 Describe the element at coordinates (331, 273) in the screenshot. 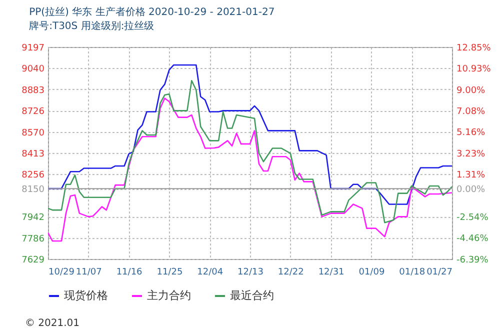

I see `x-tick-label: 12/31` at that location.